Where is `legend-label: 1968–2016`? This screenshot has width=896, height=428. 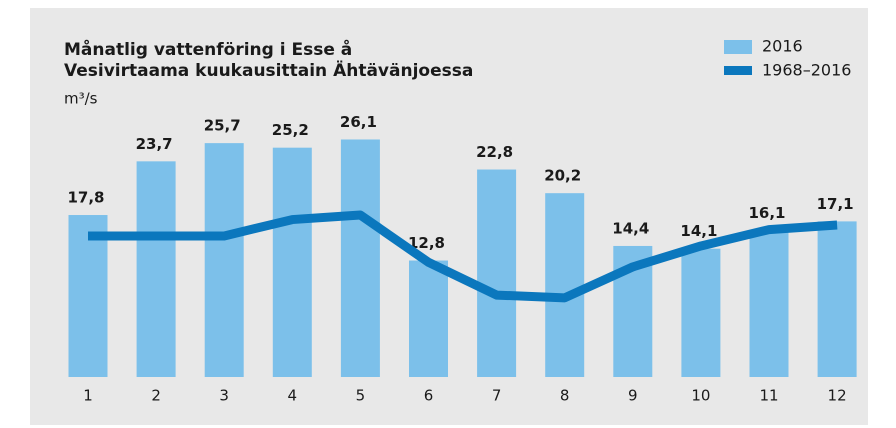
legend-label: 1968–2016 is located at coordinates (806, 70).